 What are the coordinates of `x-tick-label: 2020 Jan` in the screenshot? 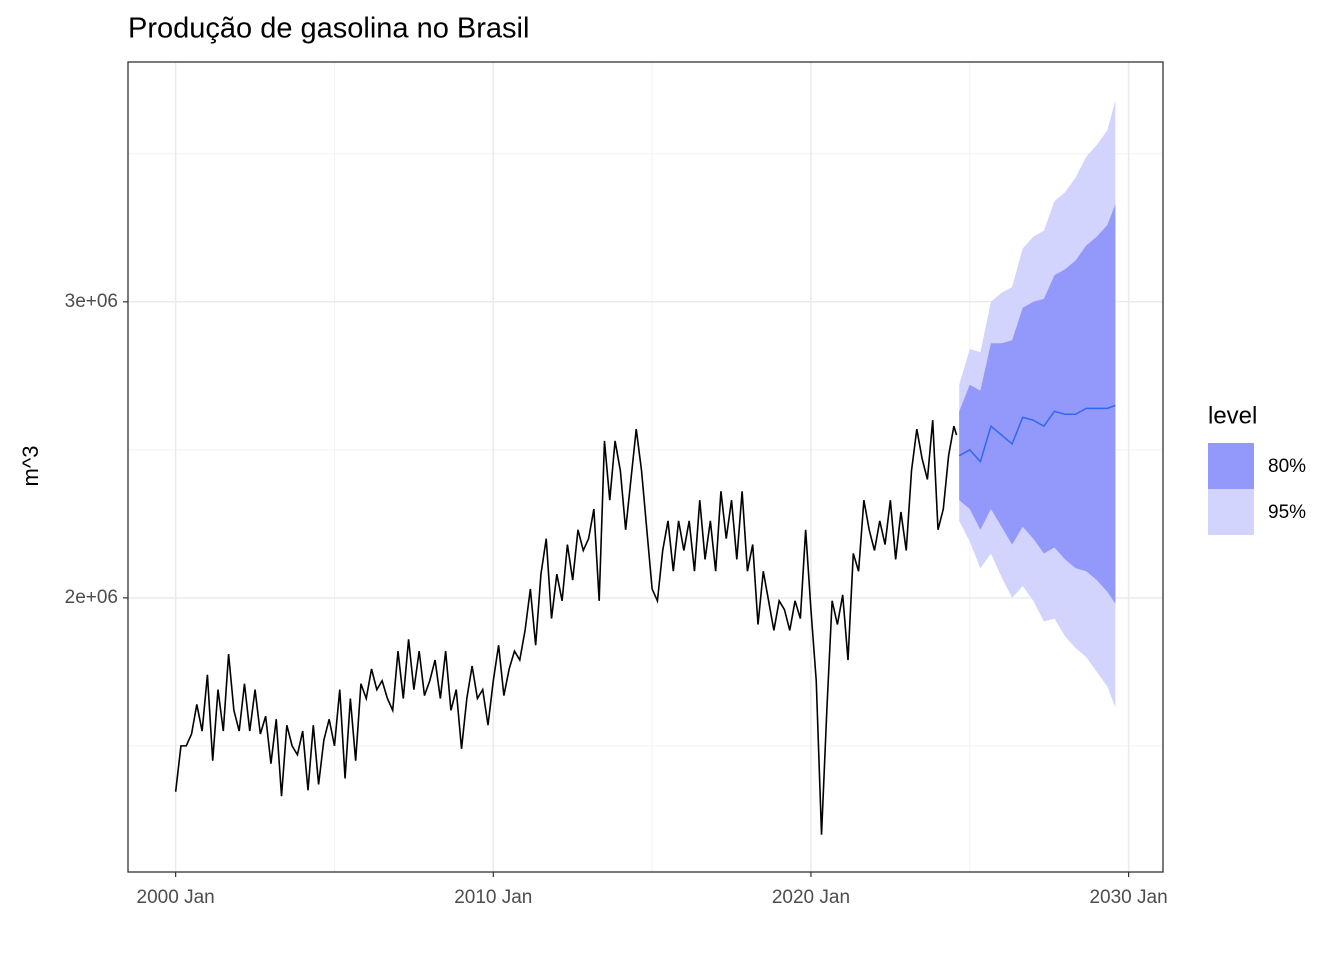 It's located at (811, 897).